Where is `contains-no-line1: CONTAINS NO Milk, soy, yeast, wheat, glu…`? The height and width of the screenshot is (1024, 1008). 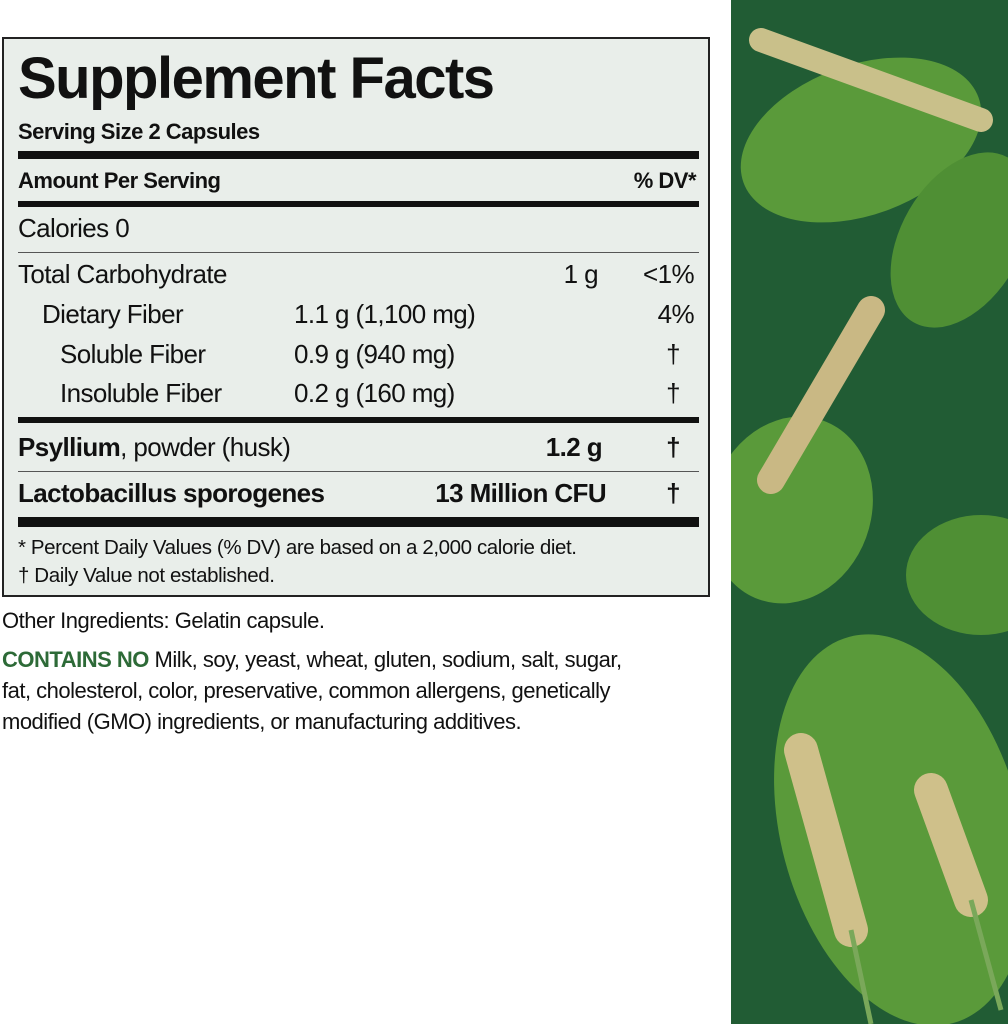
contains-no-line1: CONTAINS NO Milk, soy, yeast, wheat, glu… is located at coordinates (312, 660).